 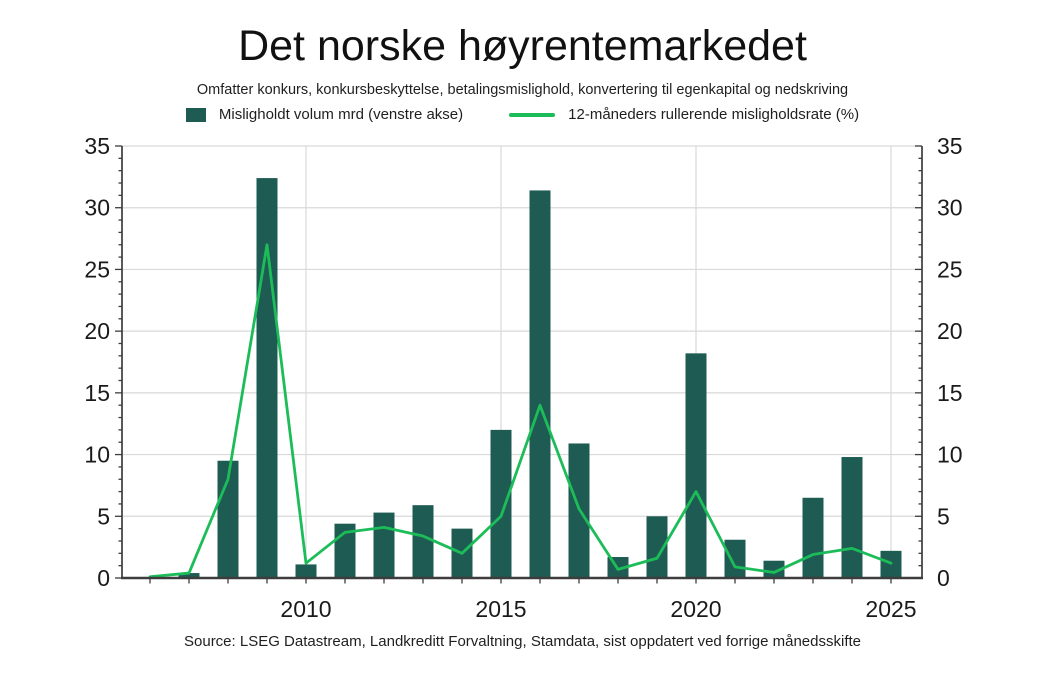 I want to click on y-axis-right-label-25: 25, so click(x=950, y=269).